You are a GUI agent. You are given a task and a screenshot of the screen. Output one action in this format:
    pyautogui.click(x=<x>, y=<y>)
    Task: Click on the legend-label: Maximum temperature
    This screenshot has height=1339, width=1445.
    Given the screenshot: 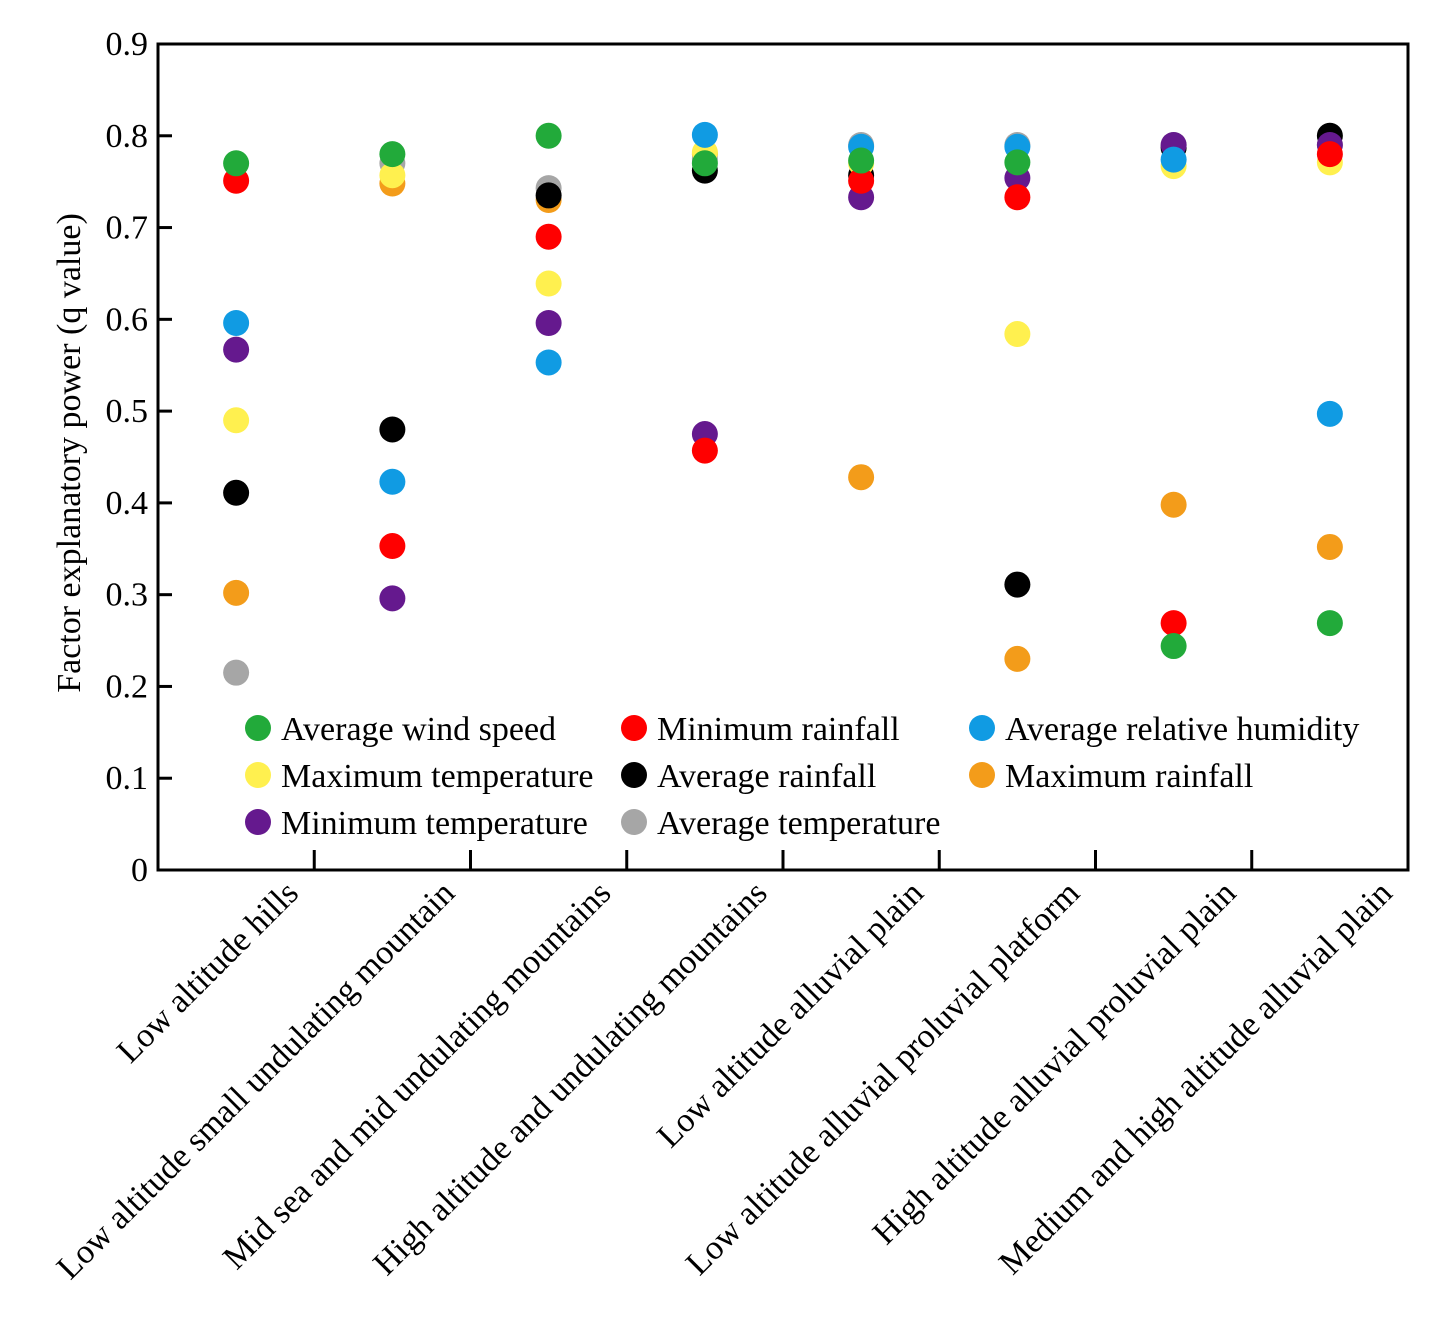 What is the action you would take?
    pyautogui.click(x=437, y=776)
    